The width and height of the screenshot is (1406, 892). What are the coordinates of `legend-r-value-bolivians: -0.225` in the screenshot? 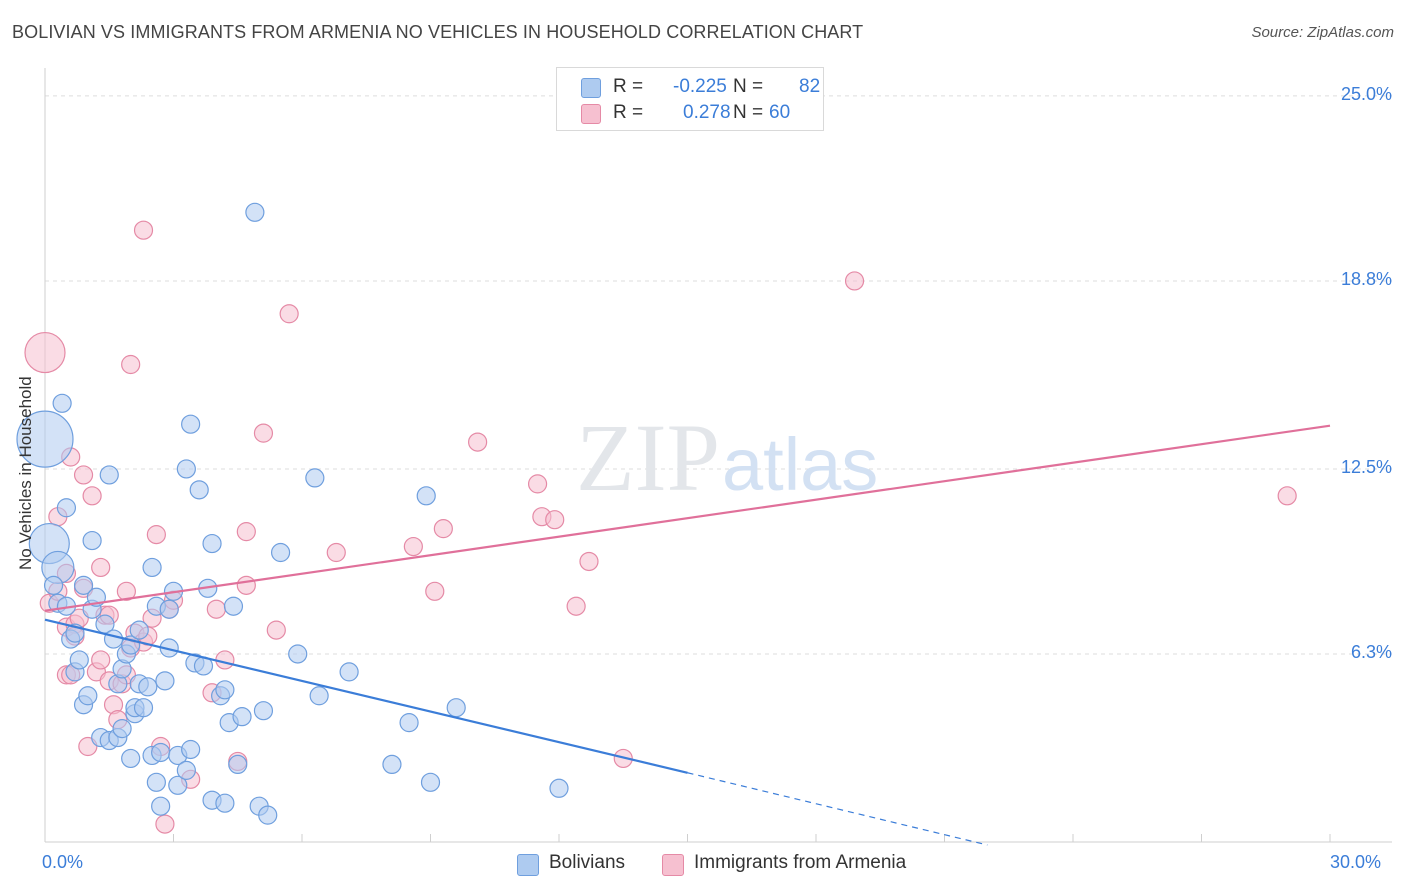 It's located at (700, 86).